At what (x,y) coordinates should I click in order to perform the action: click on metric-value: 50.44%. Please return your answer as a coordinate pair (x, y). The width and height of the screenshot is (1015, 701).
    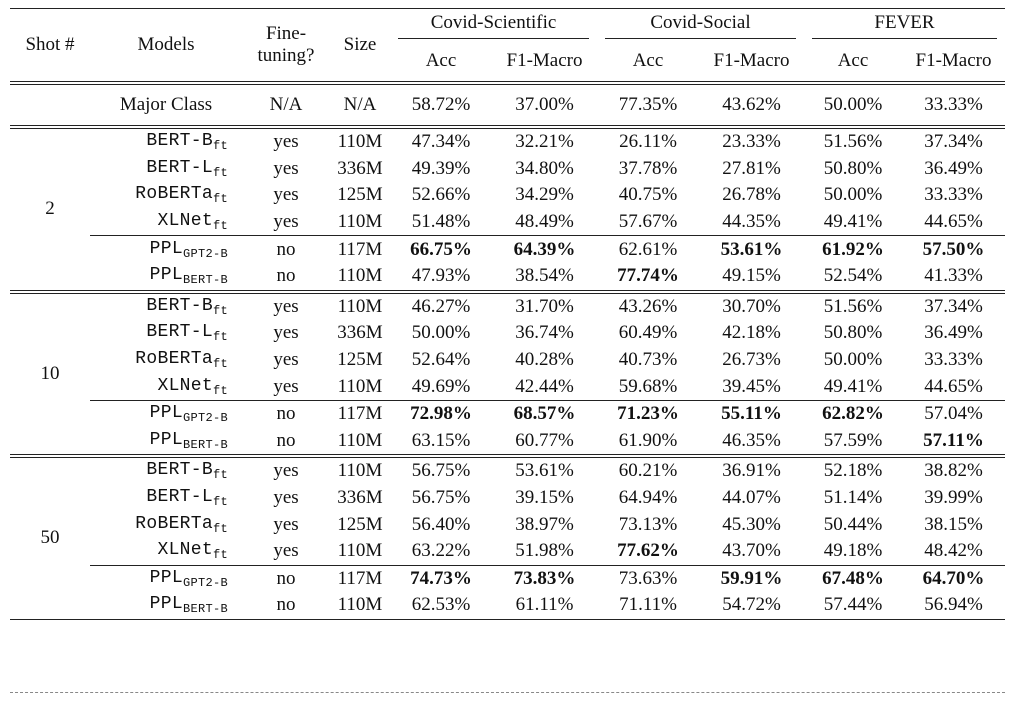
    Looking at the image, I should click on (853, 524).